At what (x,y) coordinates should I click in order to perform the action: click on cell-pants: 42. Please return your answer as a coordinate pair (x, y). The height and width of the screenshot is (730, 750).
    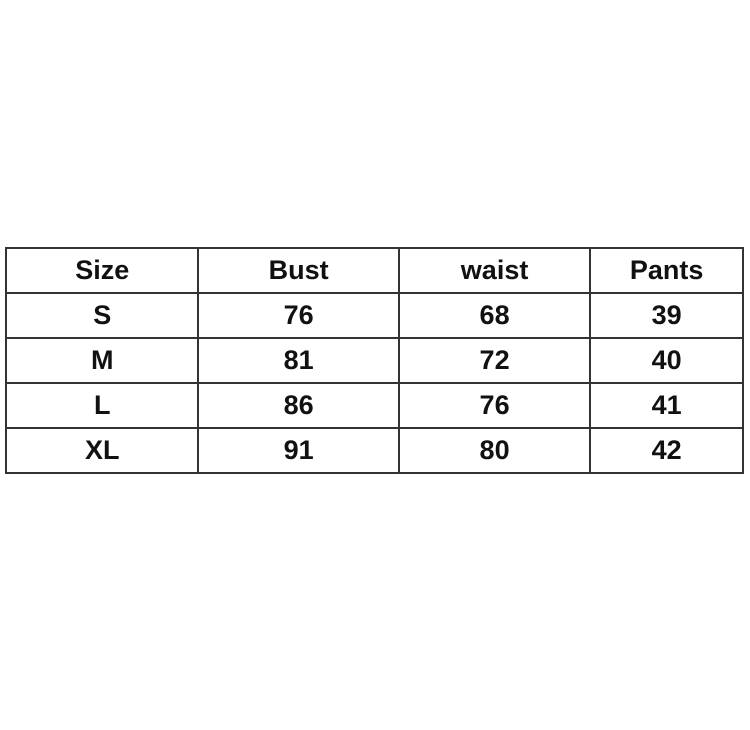
    Looking at the image, I should click on (666, 450).